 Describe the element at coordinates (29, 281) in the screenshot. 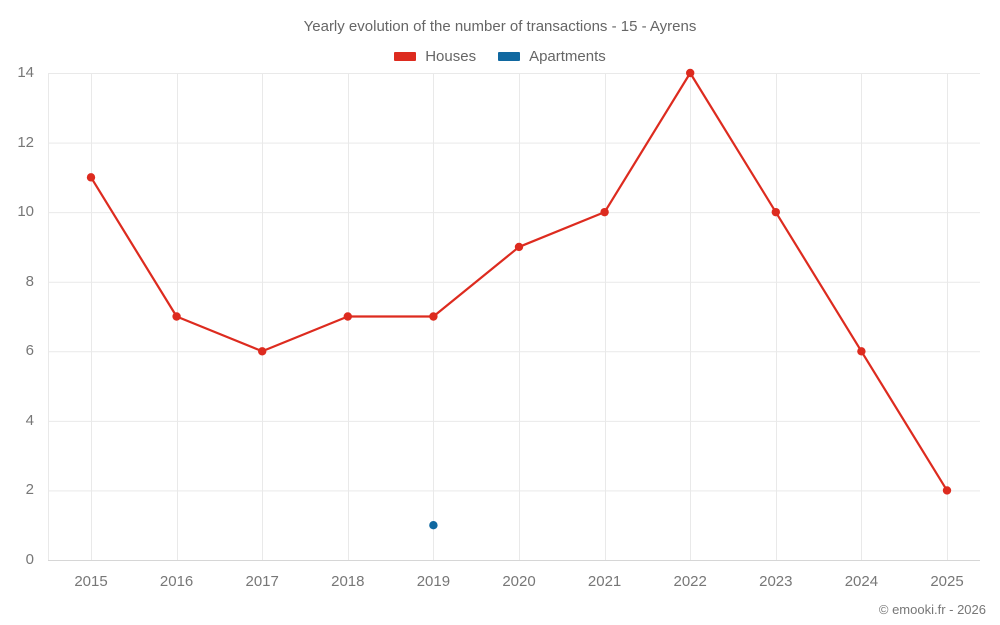

I see `y-axis-tick-label: 8` at that location.